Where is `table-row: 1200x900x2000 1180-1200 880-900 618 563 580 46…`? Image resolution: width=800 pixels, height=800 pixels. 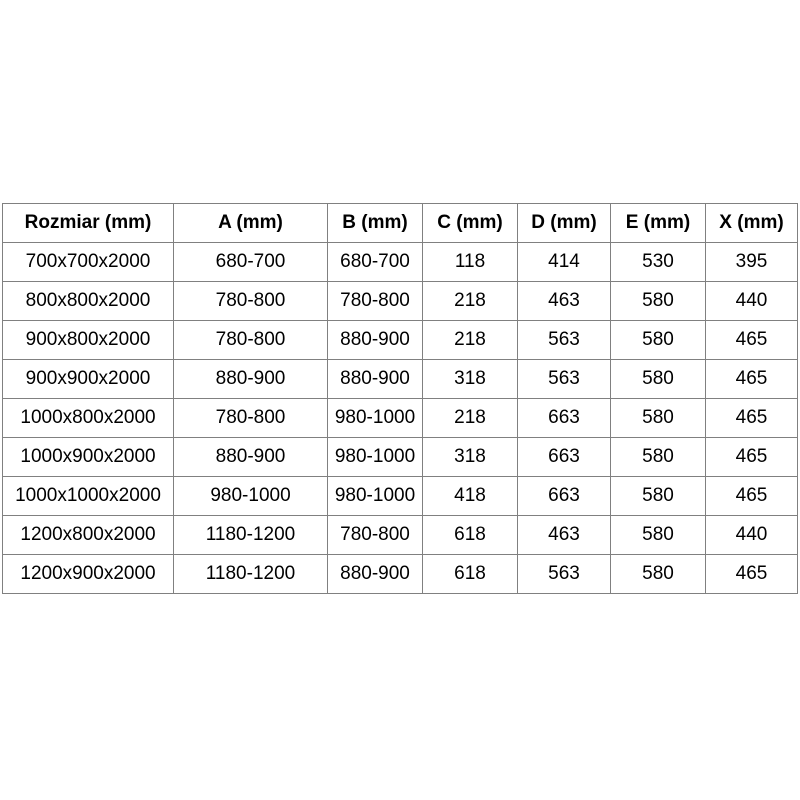
table-row: 1200x900x2000 1180-1200 880-900 618 563 580 46… is located at coordinates (400, 574).